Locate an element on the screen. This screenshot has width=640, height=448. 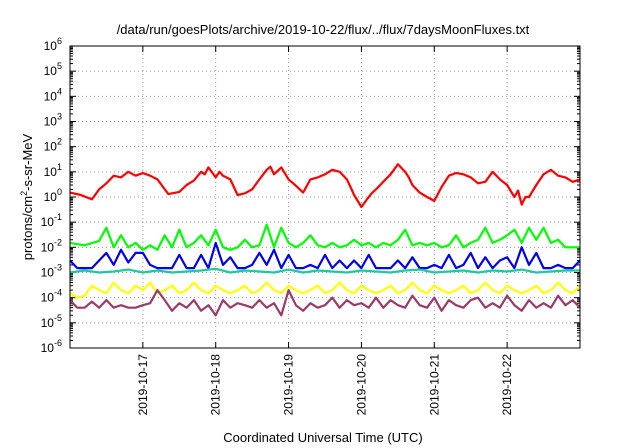
x-tick-label: 2019-10-17 is located at coordinates (143, 385).